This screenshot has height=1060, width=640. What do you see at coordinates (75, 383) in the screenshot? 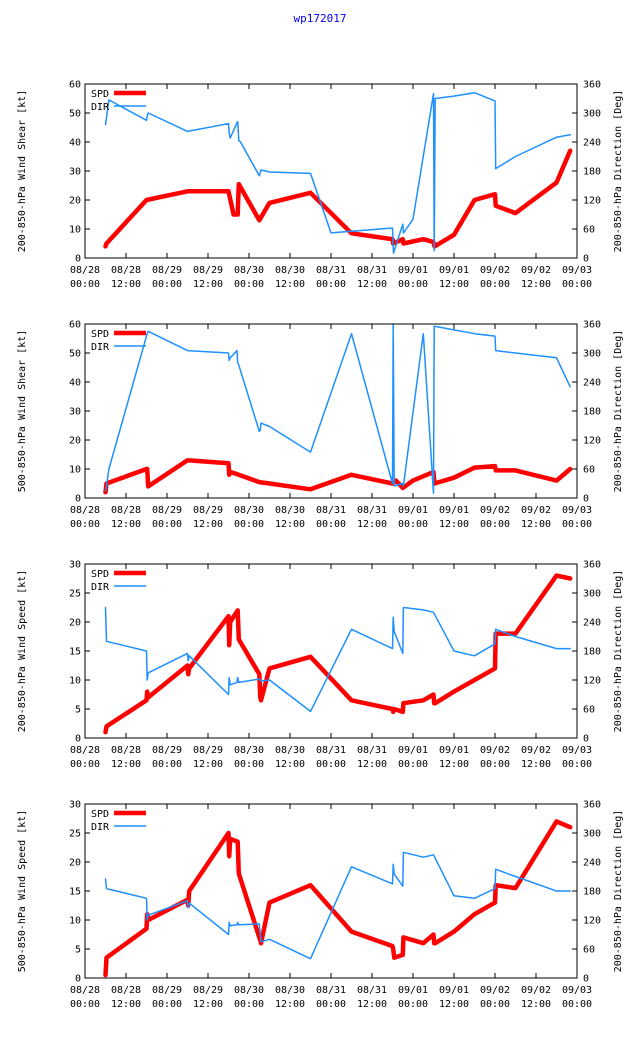
I see `y-tick-label: 40` at bounding box center [75, 383].